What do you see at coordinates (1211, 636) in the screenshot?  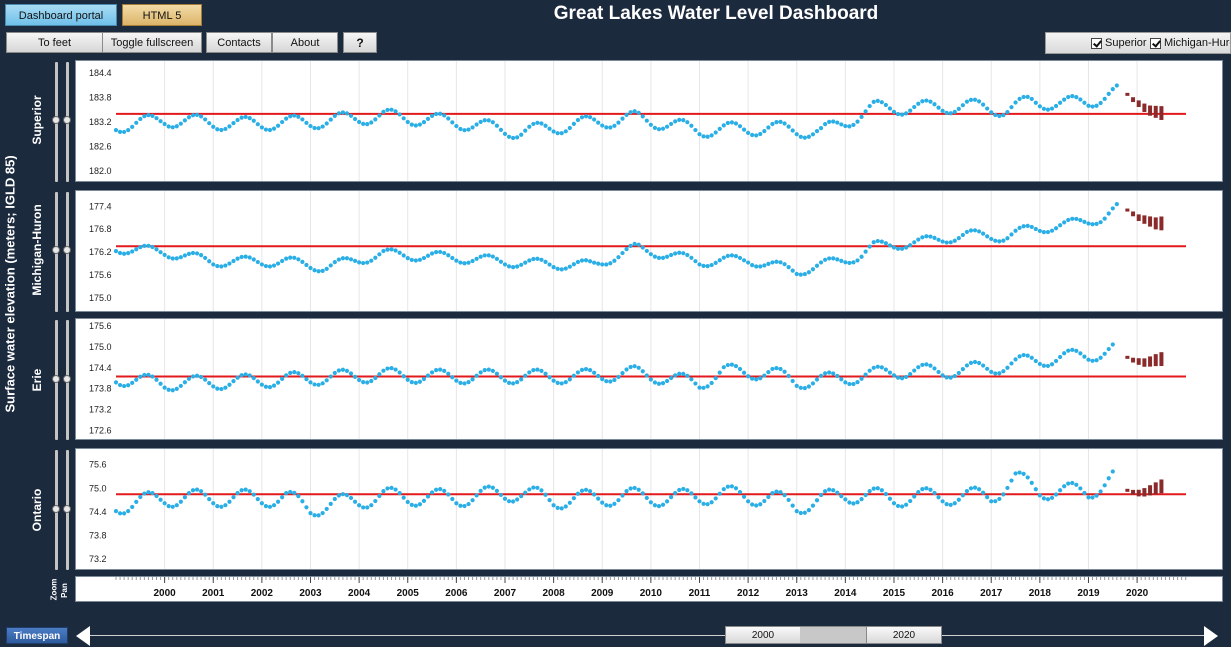 I see `pan-right-arrow-icon` at bounding box center [1211, 636].